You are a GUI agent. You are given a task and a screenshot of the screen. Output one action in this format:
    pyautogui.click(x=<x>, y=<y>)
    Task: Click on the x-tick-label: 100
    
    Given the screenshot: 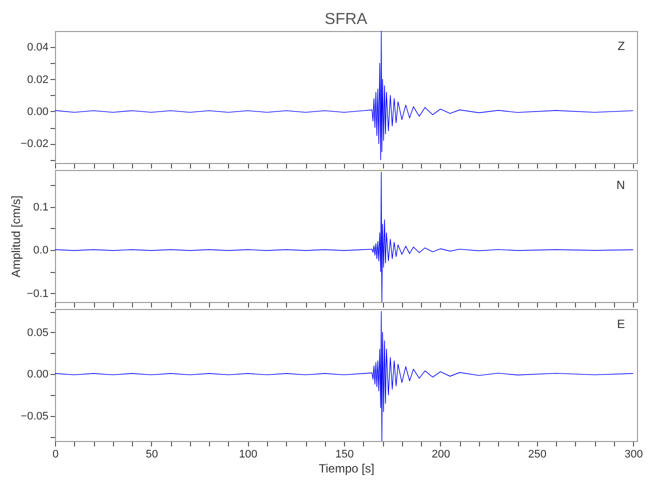 What is the action you would take?
    pyautogui.click(x=248, y=454)
    